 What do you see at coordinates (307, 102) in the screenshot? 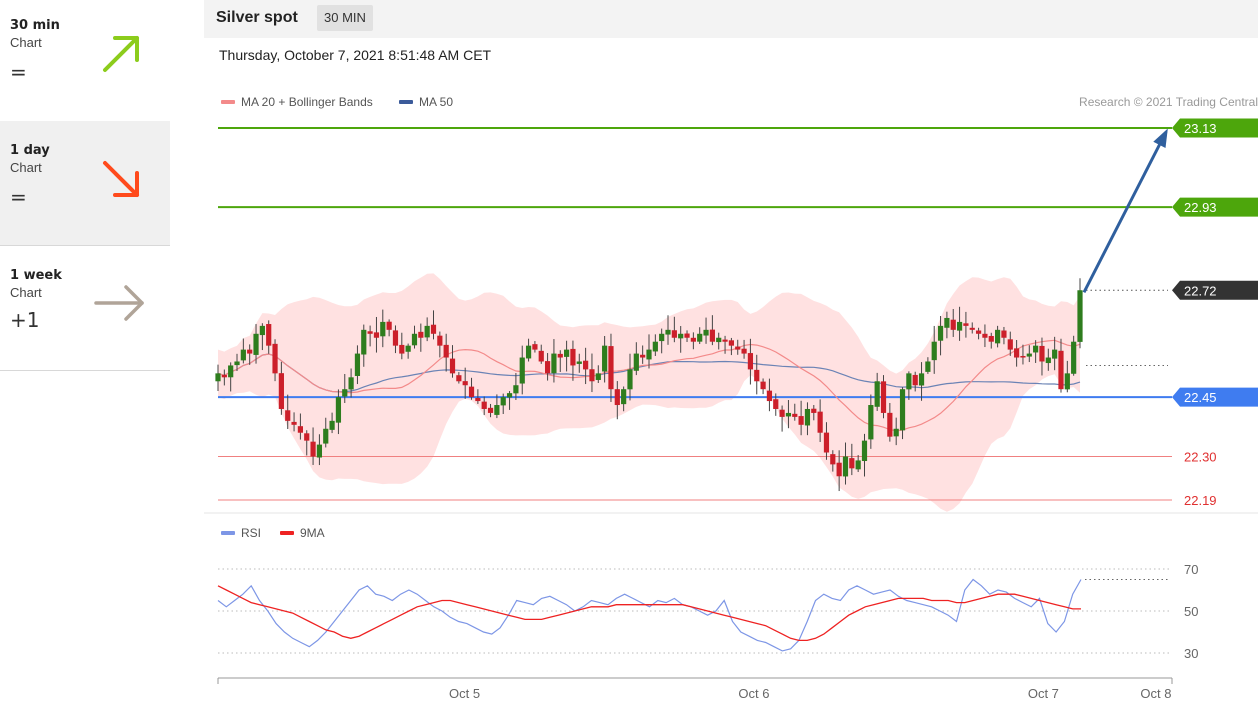
I see `legend-label: MA 20 + Bollinger Bands` at bounding box center [307, 102].